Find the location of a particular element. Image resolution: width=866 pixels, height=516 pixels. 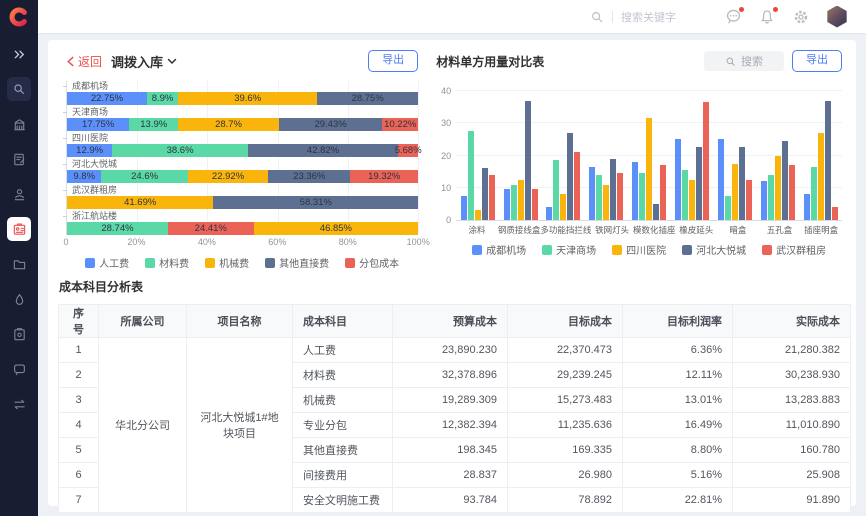

target-cell: 11,235.636 is located at coordinates (565, 425).